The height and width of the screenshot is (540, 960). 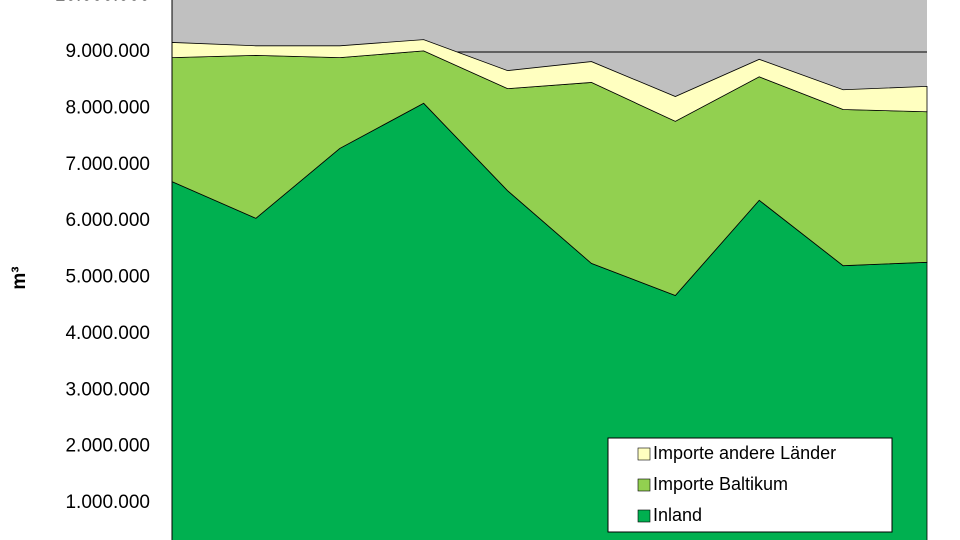 I want to click on y-axis-label: m³, so click(x=19, y=277).